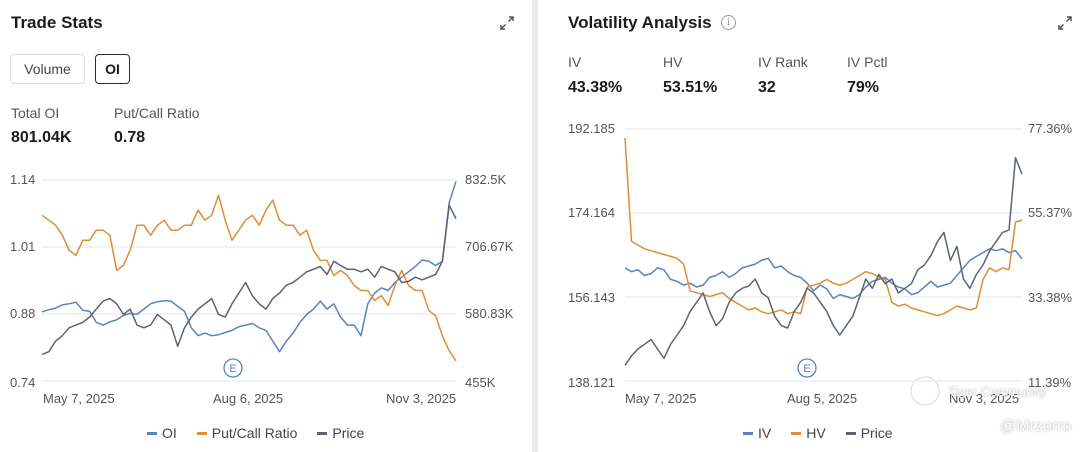 Image resolution: width=1080 pixels, height=452 pixels. What do you see at coordinates (863, 87) in the screenshot?
I see `iv-pctl-value: 79%` at bounding box center [863, 87].